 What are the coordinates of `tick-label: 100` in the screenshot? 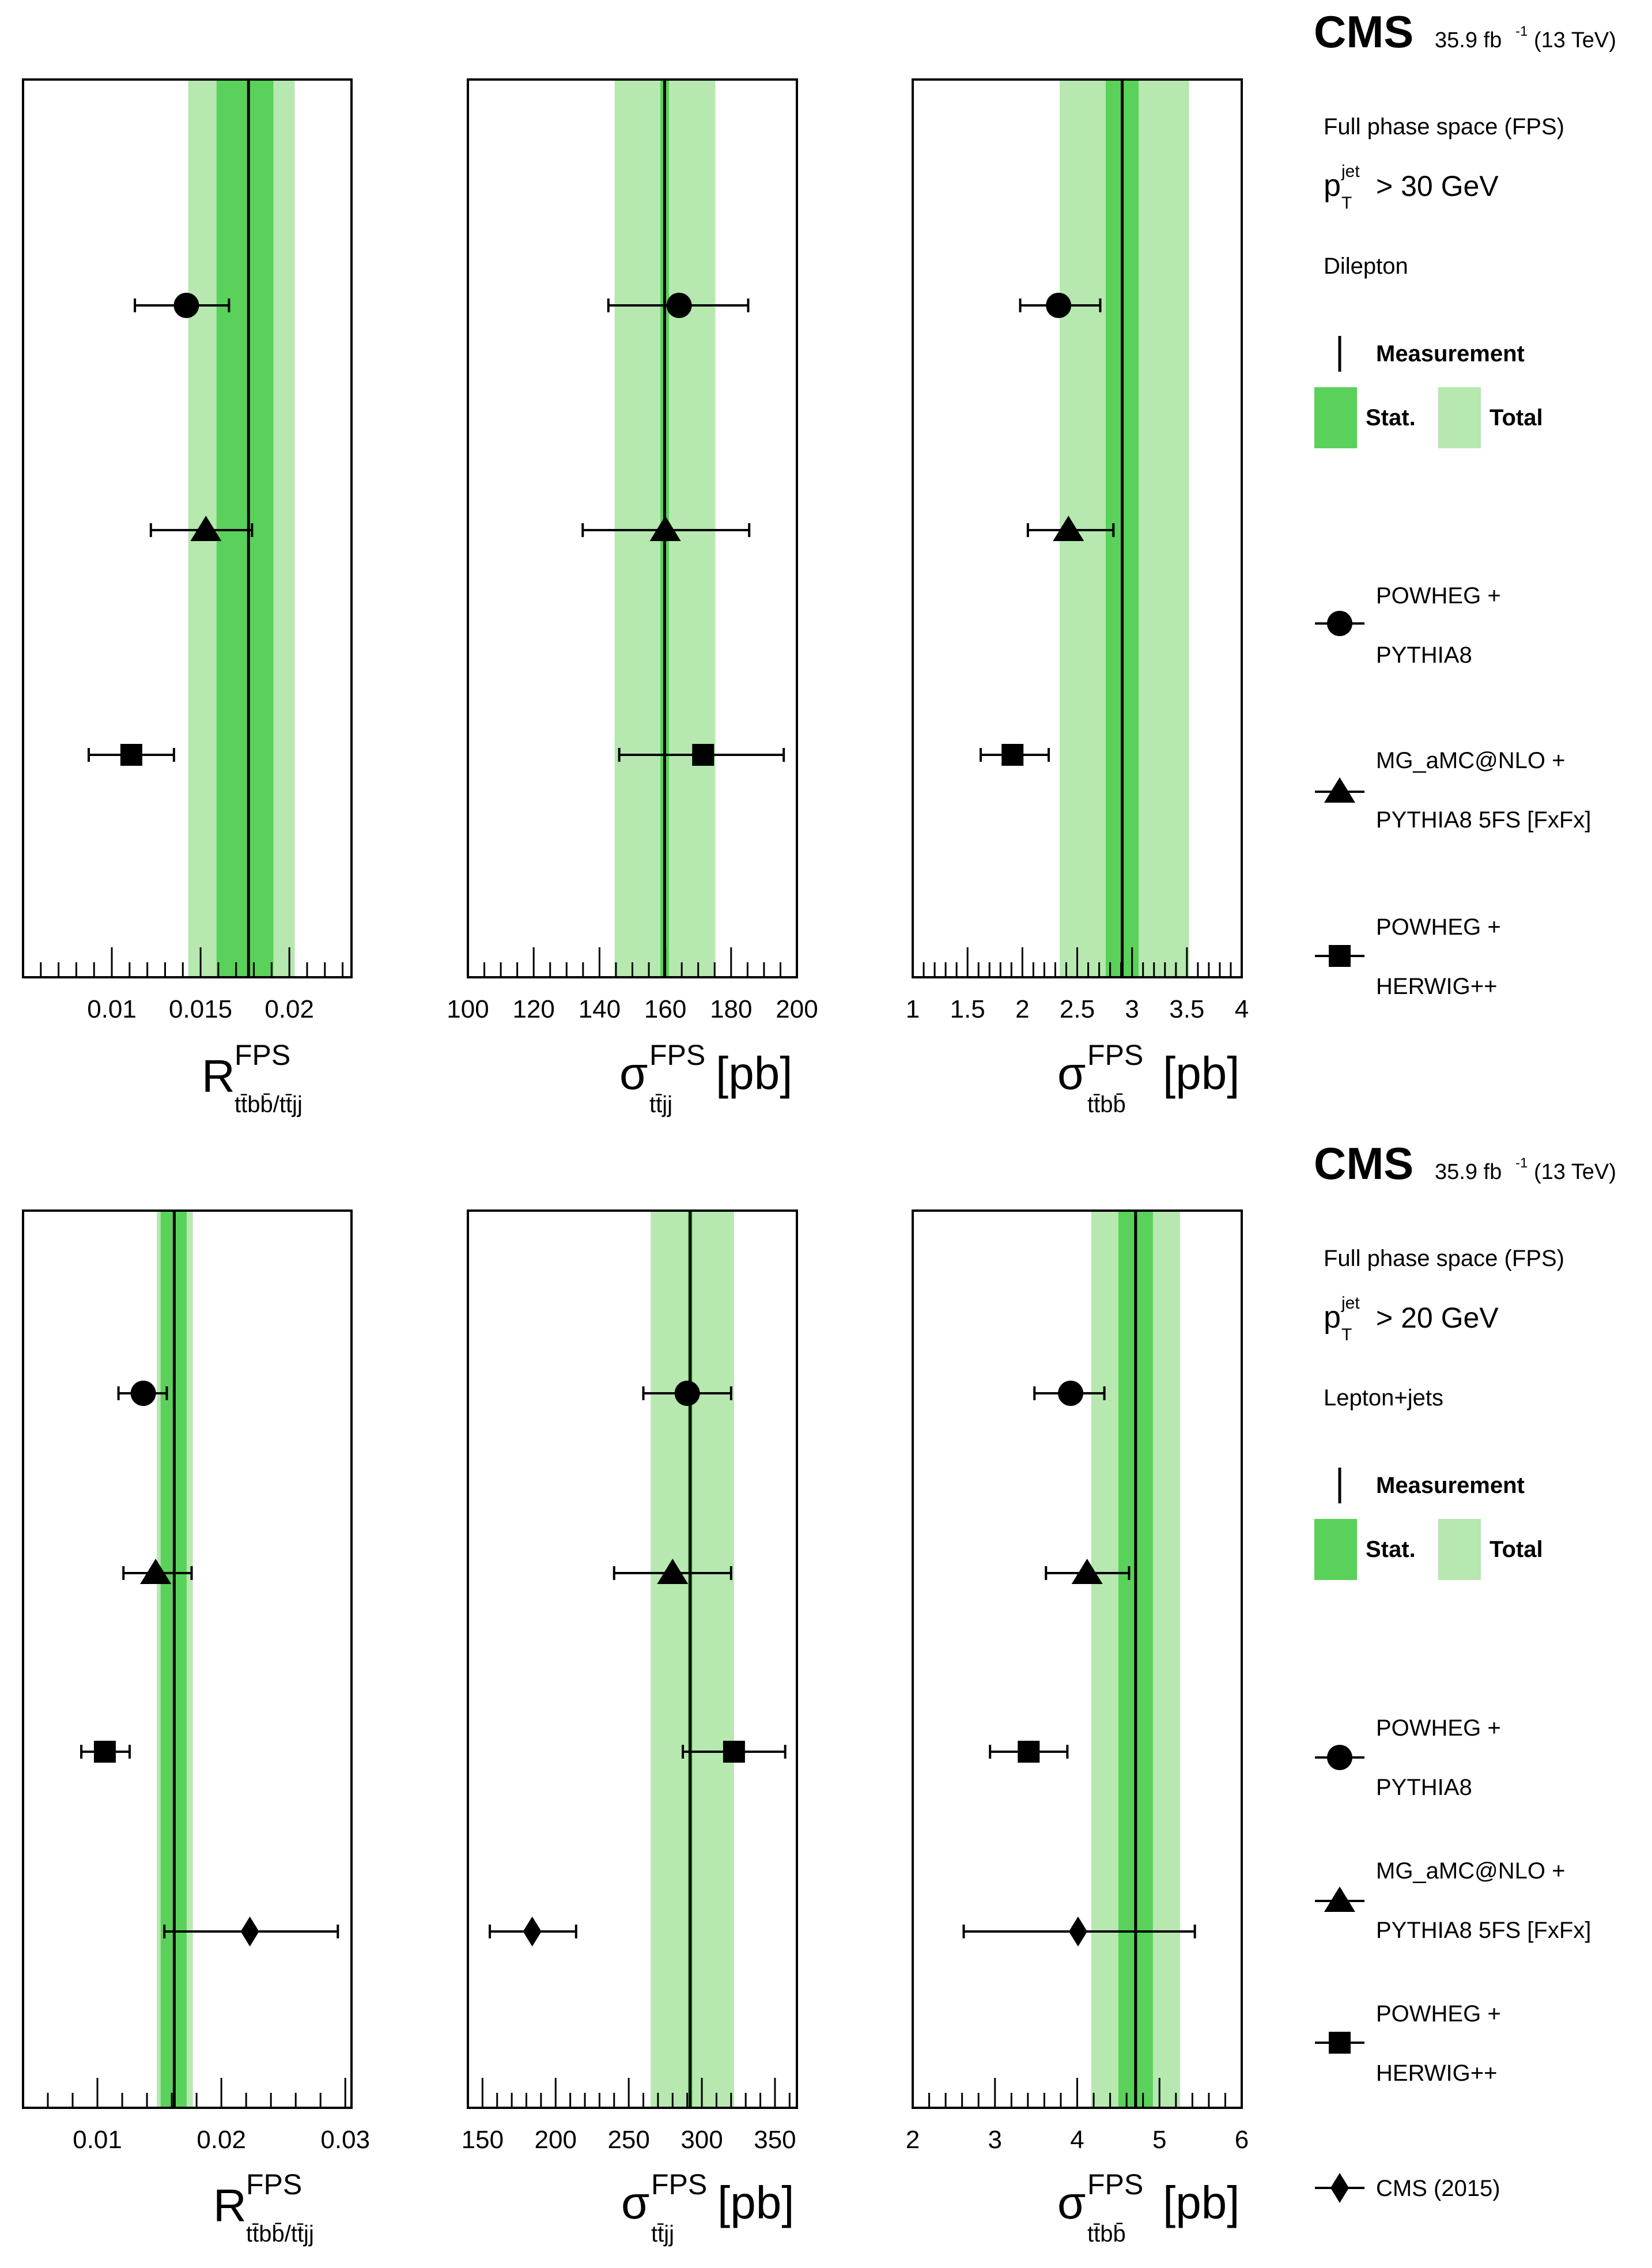 It's located at (468, 1009).